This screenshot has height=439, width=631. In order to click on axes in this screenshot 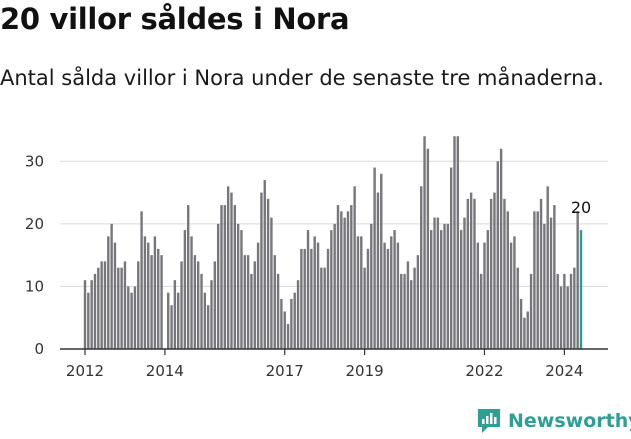, I will do `click(334, 351)`.